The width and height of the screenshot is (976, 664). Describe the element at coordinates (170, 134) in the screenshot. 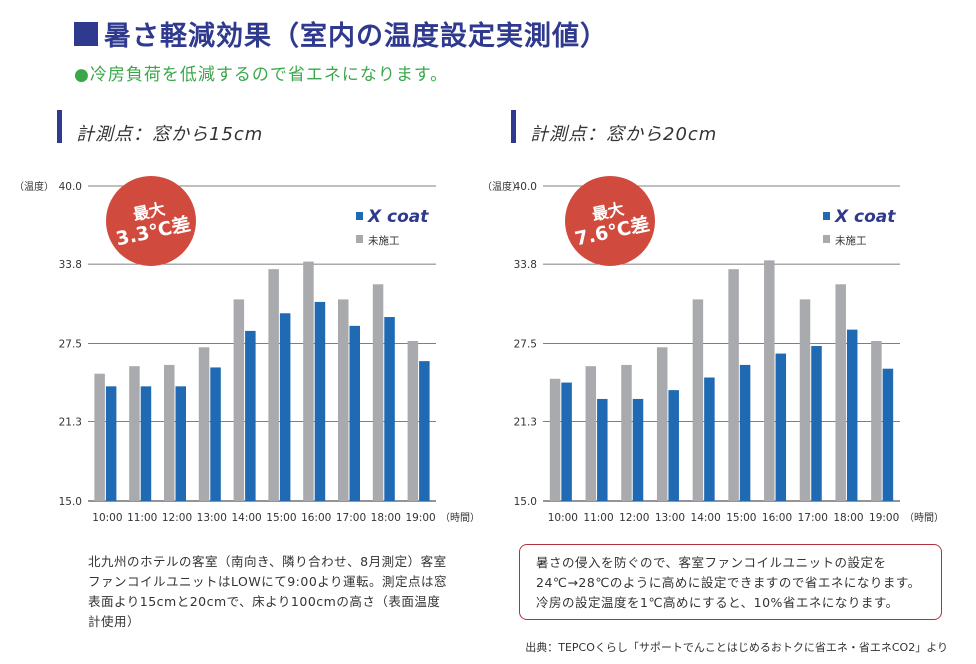

I see `chart-heading-left: 計測点：窓から15cm` at that location.